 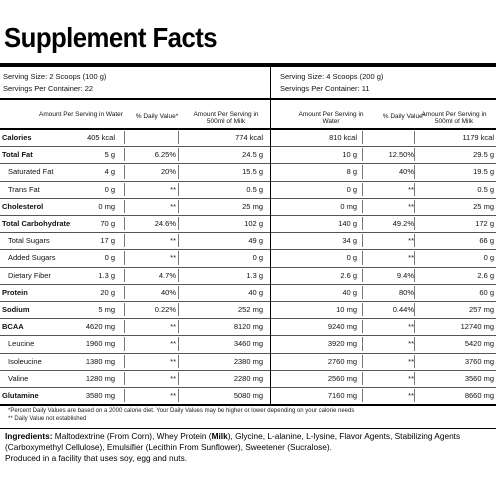 I want to click on right-milk-amount: 3760 mg, so click(x=479, y=361).